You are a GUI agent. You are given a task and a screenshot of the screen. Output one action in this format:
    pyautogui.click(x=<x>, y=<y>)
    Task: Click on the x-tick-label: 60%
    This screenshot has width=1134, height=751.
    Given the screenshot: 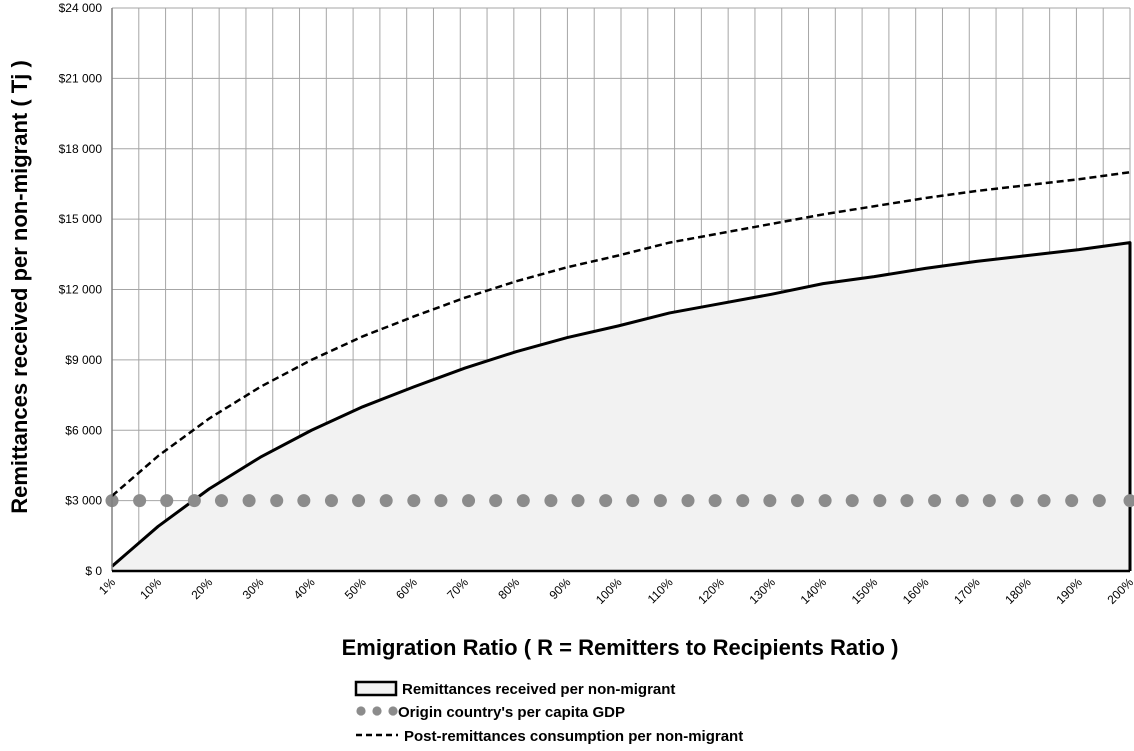 What is the action you would take?
    pyautogui.click(x=406, y=588)
    